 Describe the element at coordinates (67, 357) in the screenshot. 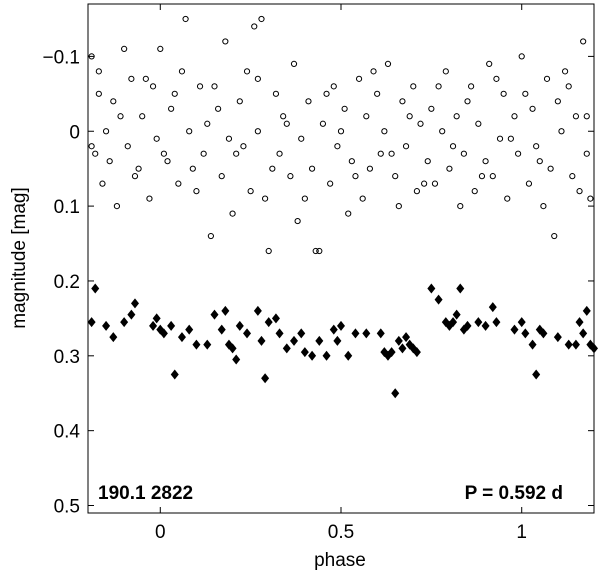

I see `y-tick-label: 0.3` at that location.